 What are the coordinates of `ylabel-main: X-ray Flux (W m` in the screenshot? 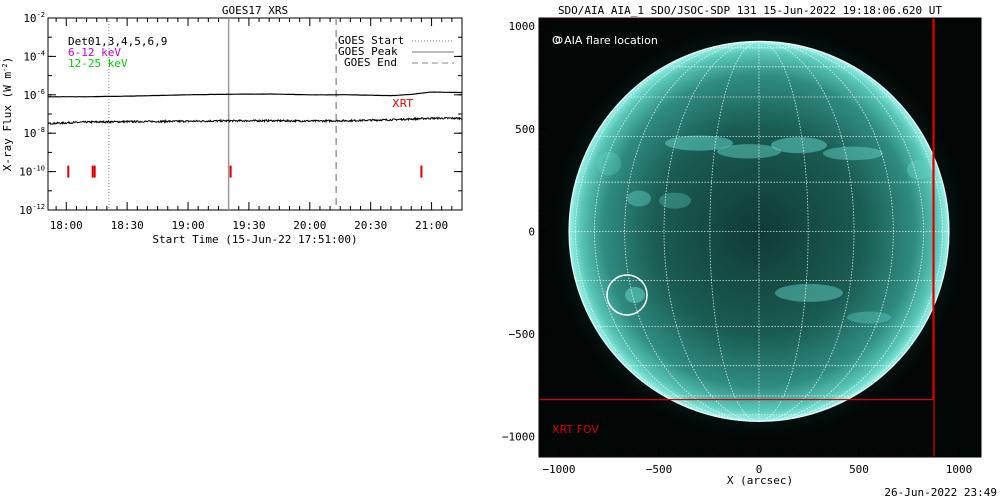 It's located at (7, 121).